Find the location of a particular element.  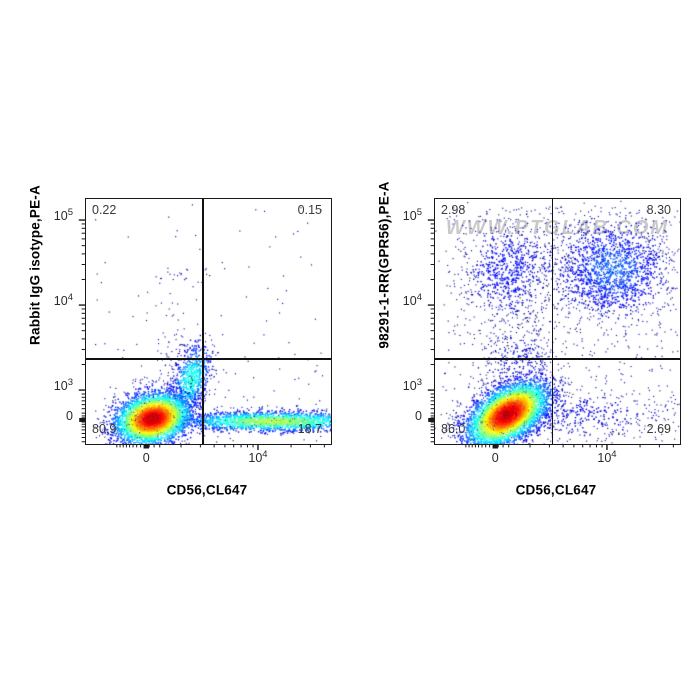

quadrant-stat-top-right: 0.15 is located at coordinates (309, 210).